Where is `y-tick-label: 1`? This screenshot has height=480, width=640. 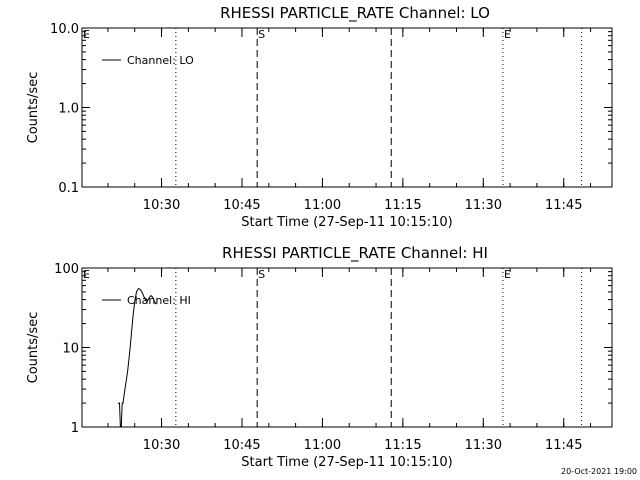
y-tick-label: 1 is located at coordinates (75, 428).